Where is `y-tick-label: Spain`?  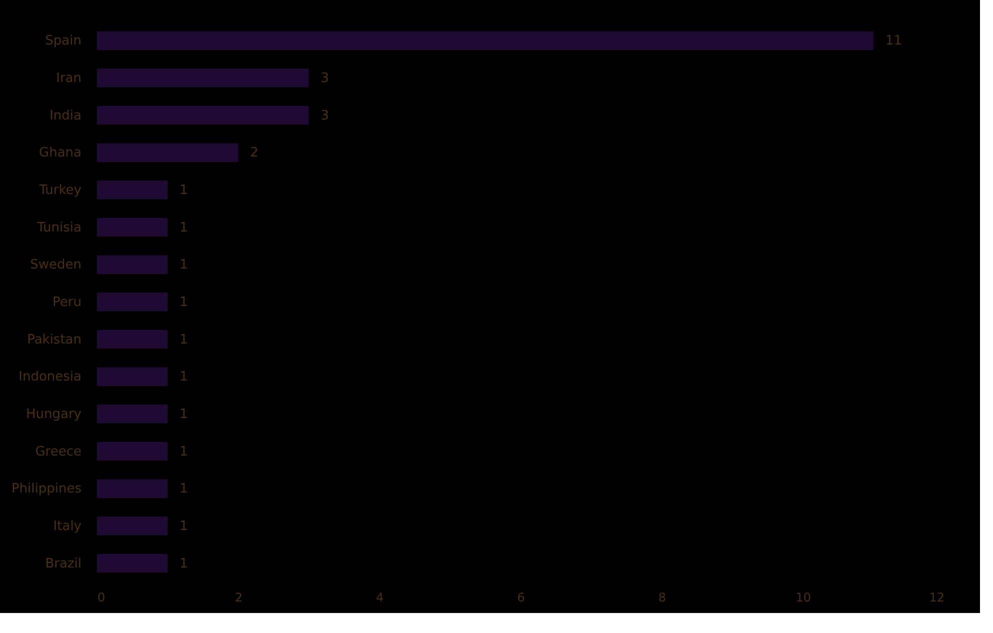 y-tick-label: Spain is located at coordinates (63, 41).